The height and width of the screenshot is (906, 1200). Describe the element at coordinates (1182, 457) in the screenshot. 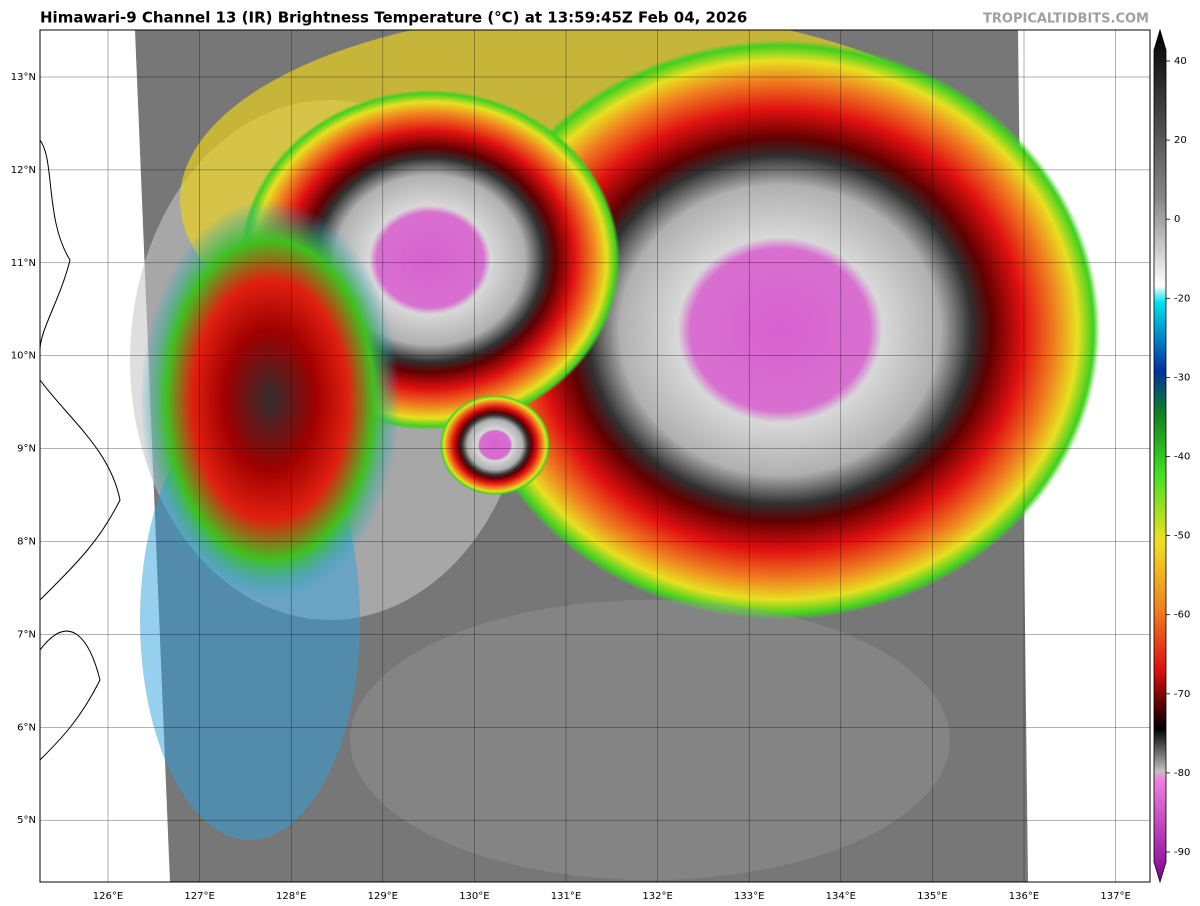

I see `colorbar-tick-label: -40` at that location.